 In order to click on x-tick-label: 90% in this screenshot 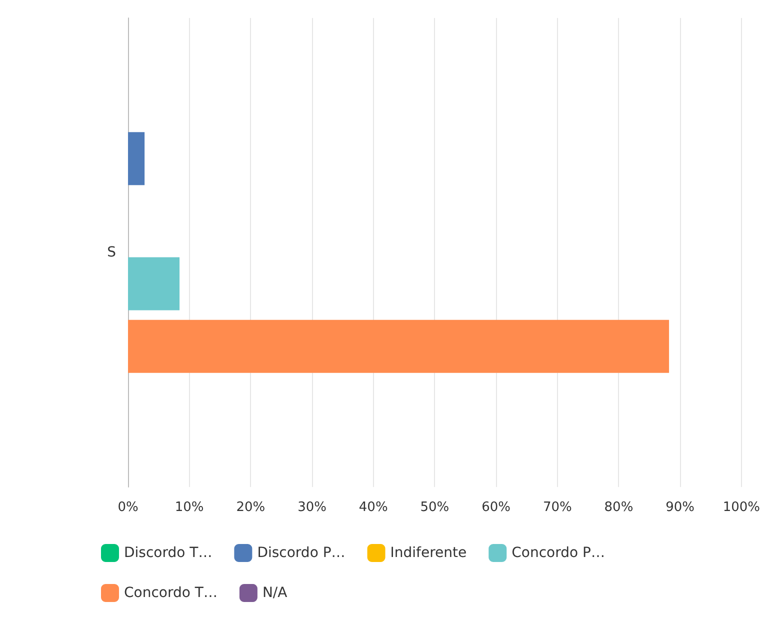, I will do `click(680, 507)`.